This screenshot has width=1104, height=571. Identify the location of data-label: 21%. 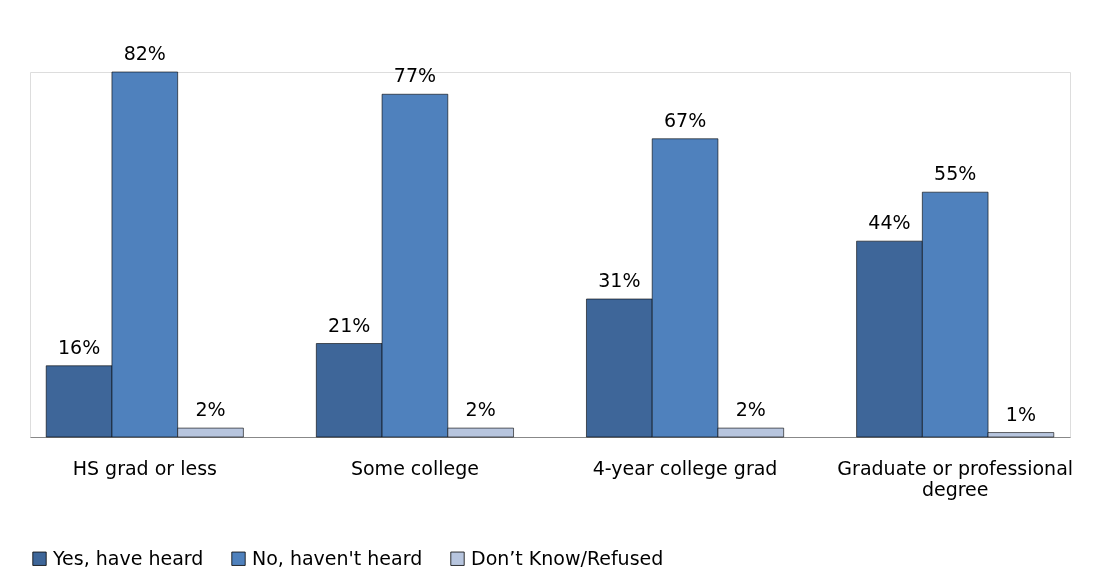
(349, 324).